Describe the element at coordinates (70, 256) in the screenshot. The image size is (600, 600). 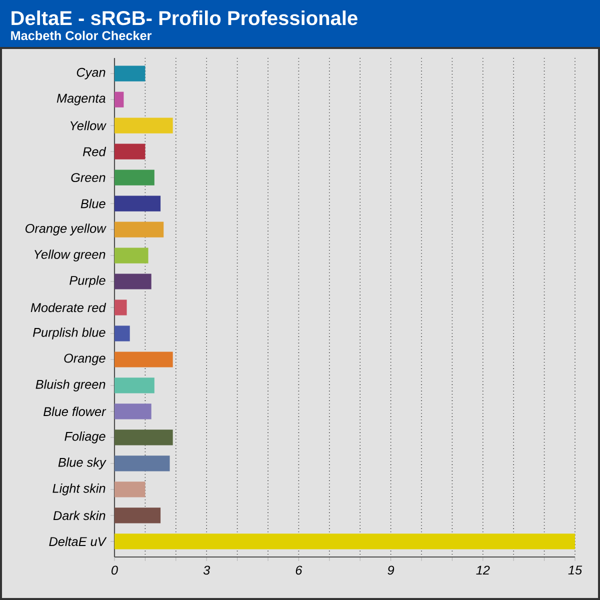
I see `y-tick-label: Yellow green` at that location.